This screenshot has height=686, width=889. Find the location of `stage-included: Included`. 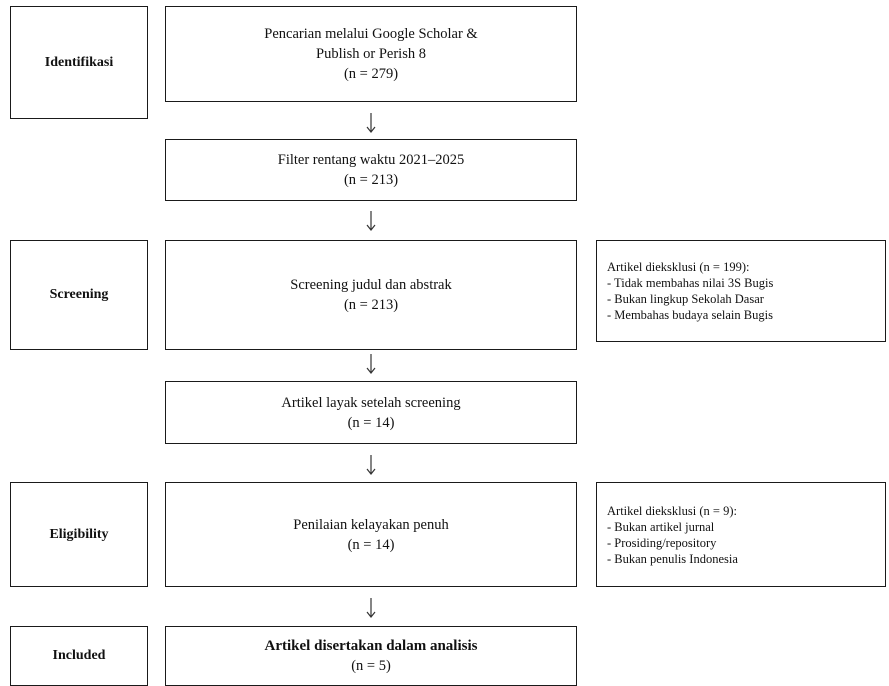

stage-included: Included is located at coordinates (79, 656).